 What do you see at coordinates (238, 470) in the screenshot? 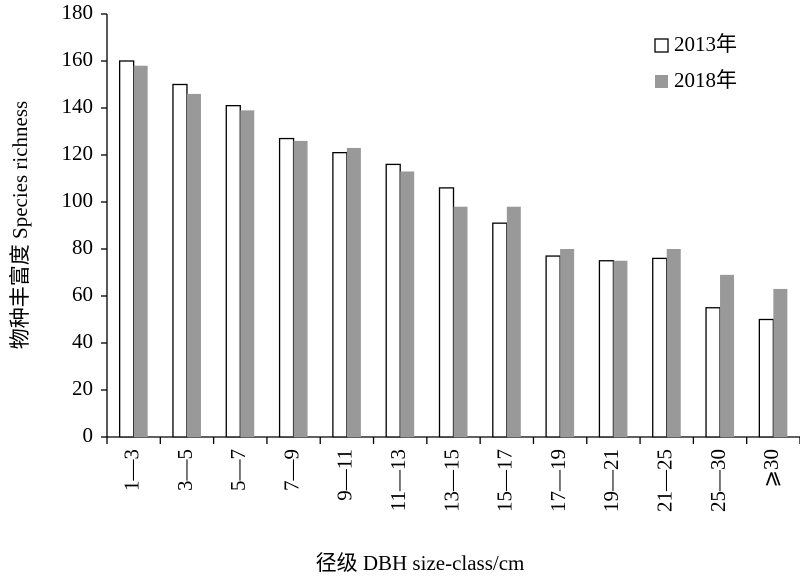
I see `x-tick-label: 5—7` at bounding box center [238, 470].